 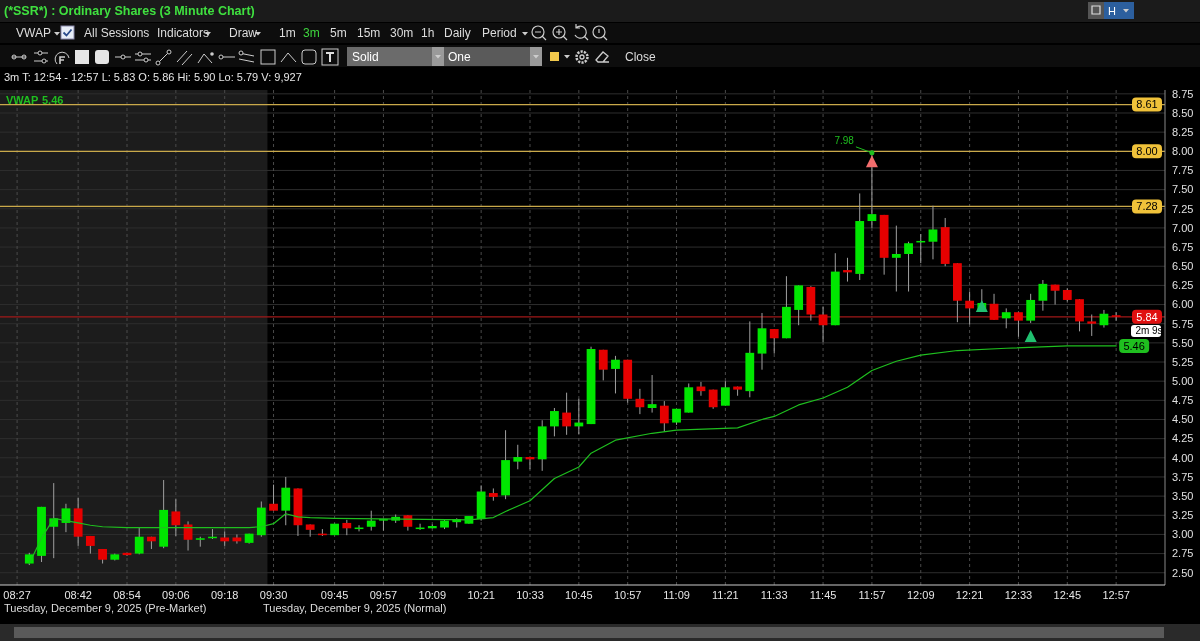 I want to click on y-tick-label: 2.75, so click(x=1183, y=553).